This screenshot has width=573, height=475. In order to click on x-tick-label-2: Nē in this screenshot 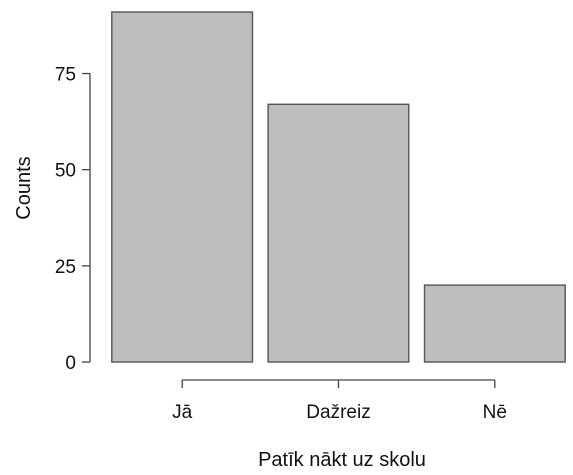, I will do `click(495, 412)`.